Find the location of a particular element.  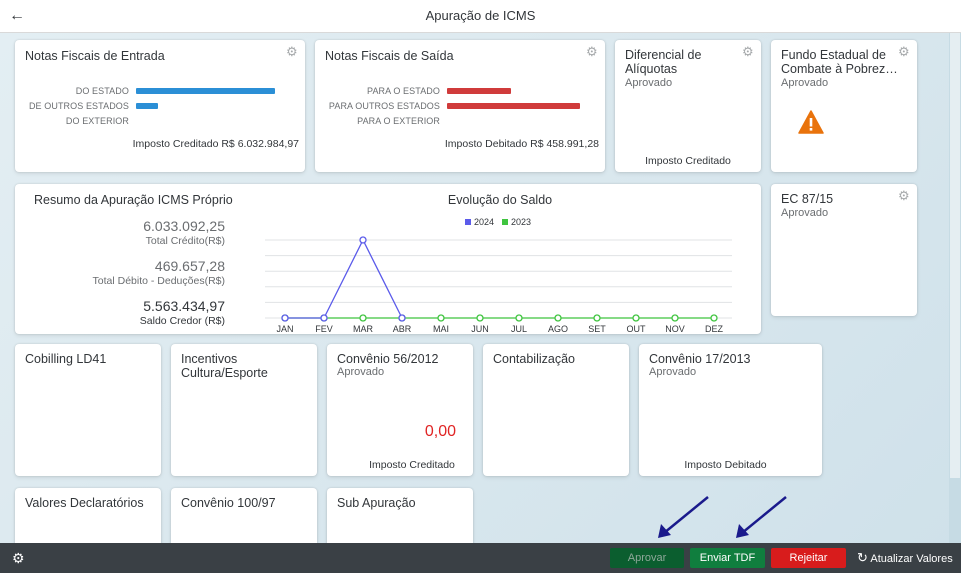

x-tick-label: DEZ is located at coordinates (714, 329).